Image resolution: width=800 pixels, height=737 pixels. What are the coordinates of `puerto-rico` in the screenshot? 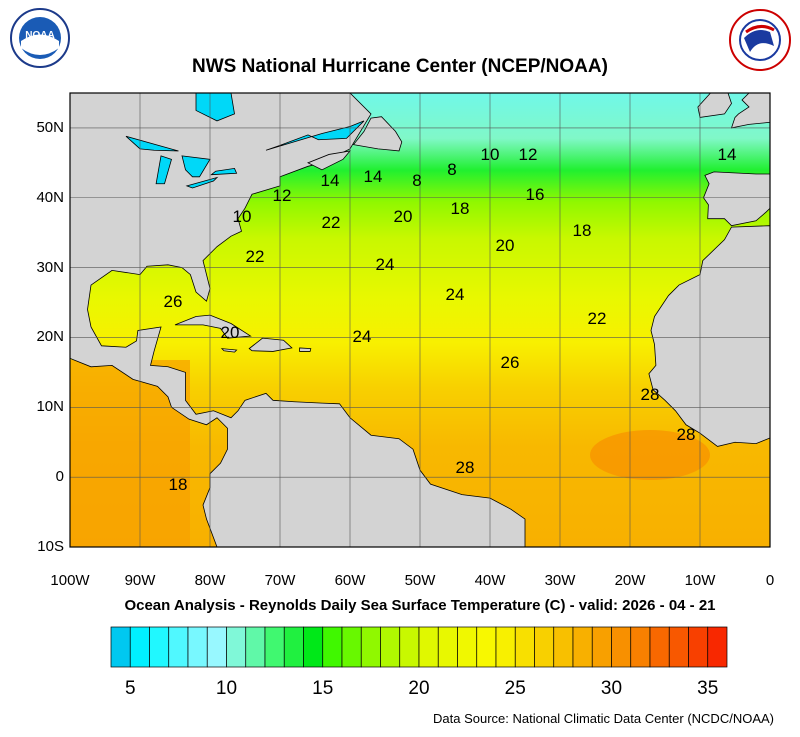 It's located at (305, 349).